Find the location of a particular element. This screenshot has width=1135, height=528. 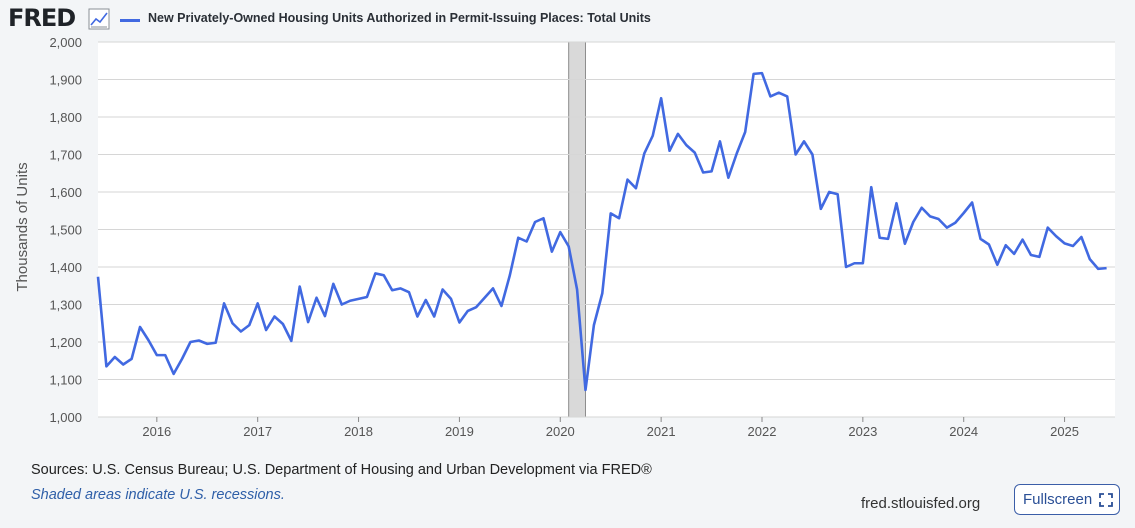

y-tick-label: 2,000 is located at coordinates (65, 42).